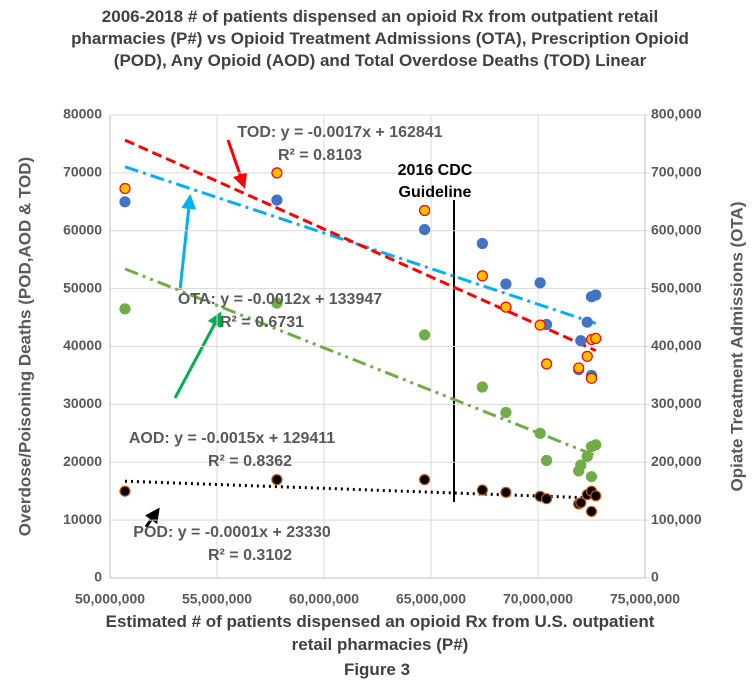 This screenshot has height=690, width=754. What do you see at coordinates (431, 599) in the screenshot?
I see `x-tick-label: 65,000,000` at bounding box center [431, 599].